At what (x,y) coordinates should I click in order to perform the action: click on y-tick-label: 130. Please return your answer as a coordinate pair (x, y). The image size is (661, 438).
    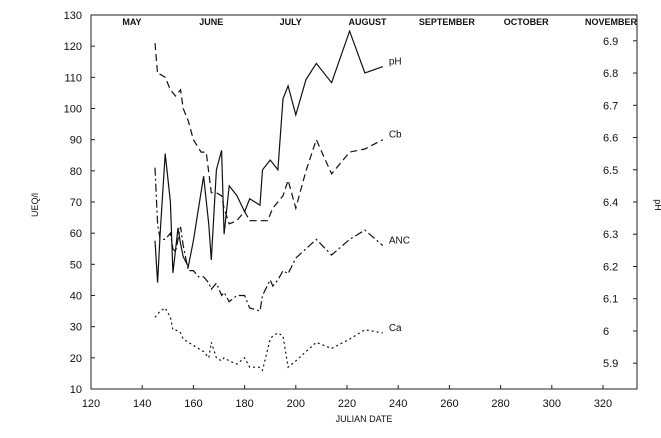
    Looking at the image, I should click on (73, 16).